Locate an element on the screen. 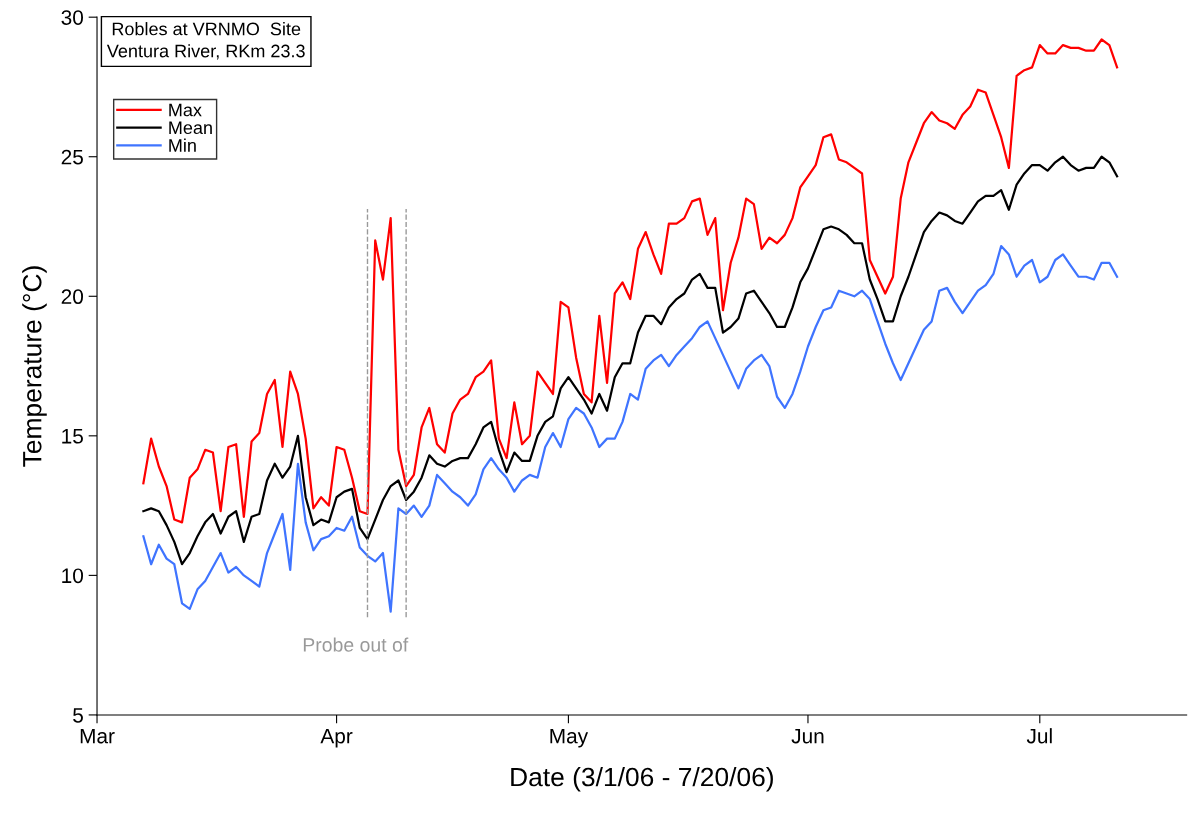  legend-label: Mean is located at coordinates (190, 128).